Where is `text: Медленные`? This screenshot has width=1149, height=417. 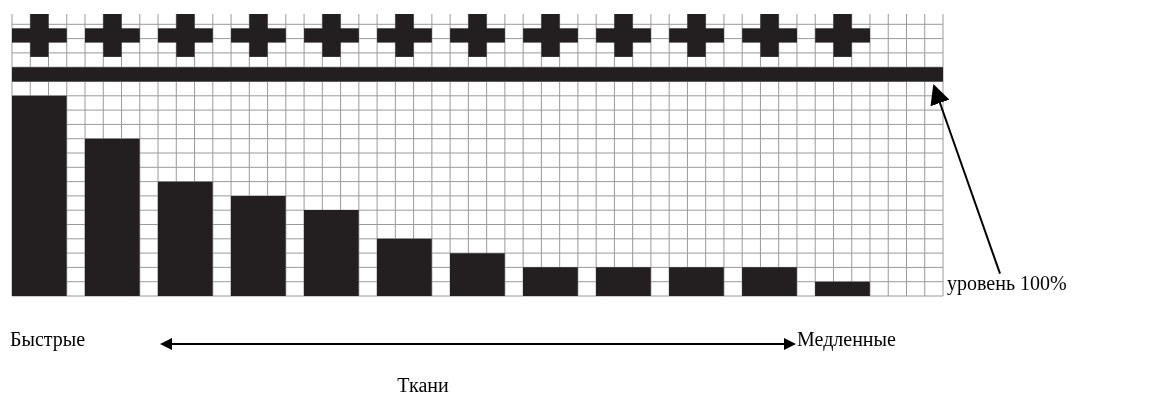 text: Медленные is located at coordinates (846, 339).